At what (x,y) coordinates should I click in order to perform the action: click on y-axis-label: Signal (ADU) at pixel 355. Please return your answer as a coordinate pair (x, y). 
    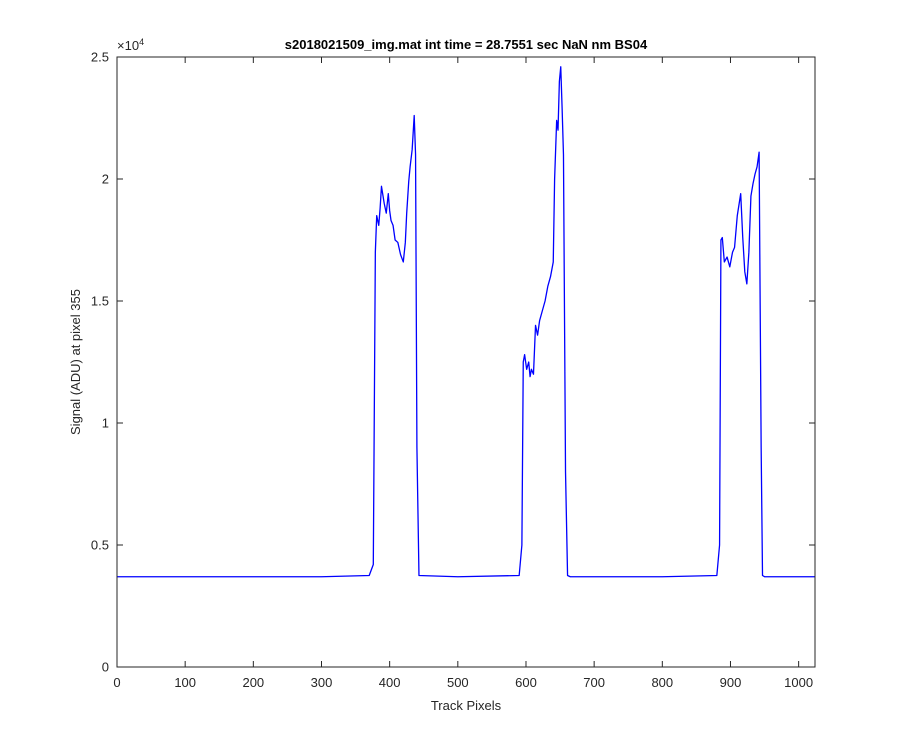
    Looking at the image, I should click on (75, 362).